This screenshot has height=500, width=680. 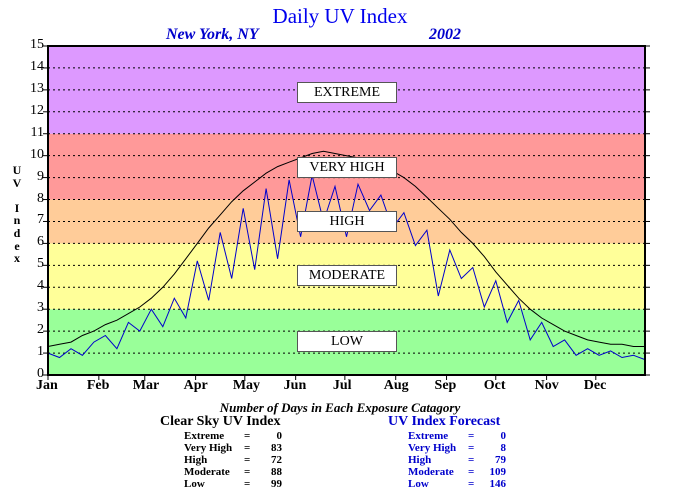 What do you see at coordinates (40, 198) in the screenshot?
I see `y-tick-label: 8` at bounding box center [40, 198].